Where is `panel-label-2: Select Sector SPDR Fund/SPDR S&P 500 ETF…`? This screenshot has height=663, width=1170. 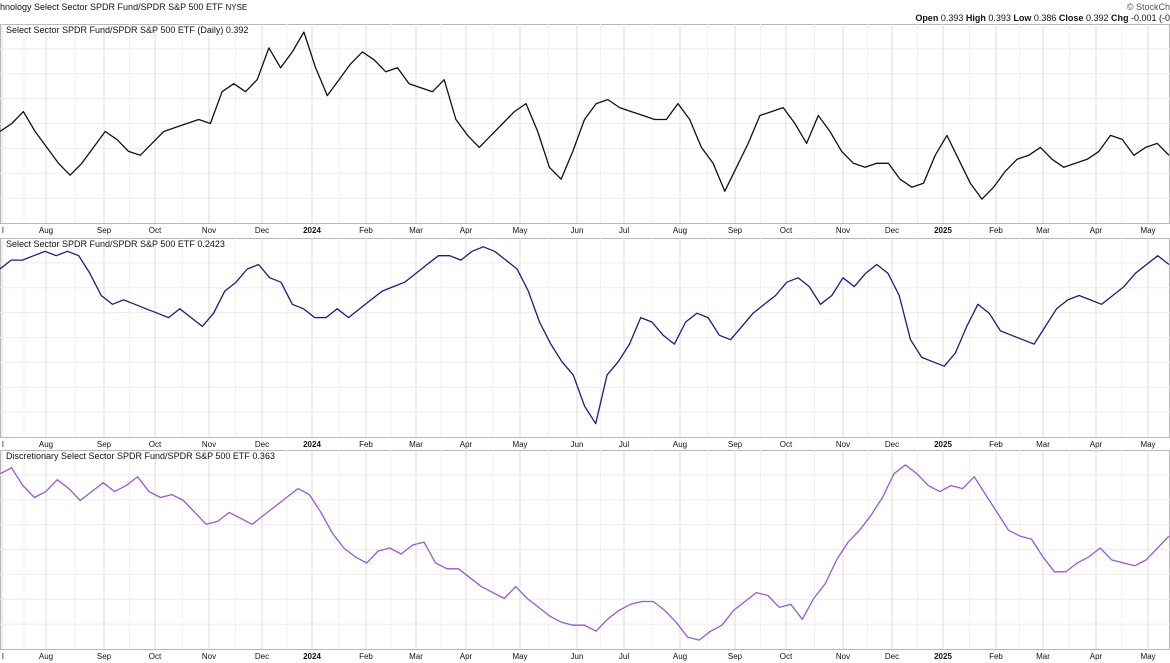 panel-label-2: Select Sector SPDR Fund/SPDR S&P 500 ETF… is located at coordinates (115, 244).